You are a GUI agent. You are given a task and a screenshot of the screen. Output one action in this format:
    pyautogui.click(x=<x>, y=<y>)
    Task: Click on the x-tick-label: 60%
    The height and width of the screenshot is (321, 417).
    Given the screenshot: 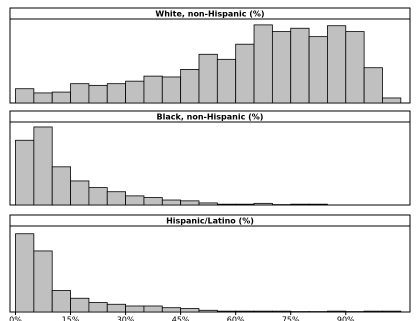 What is the action you would take?
    pyautogui.click(x=236, y=318)
    